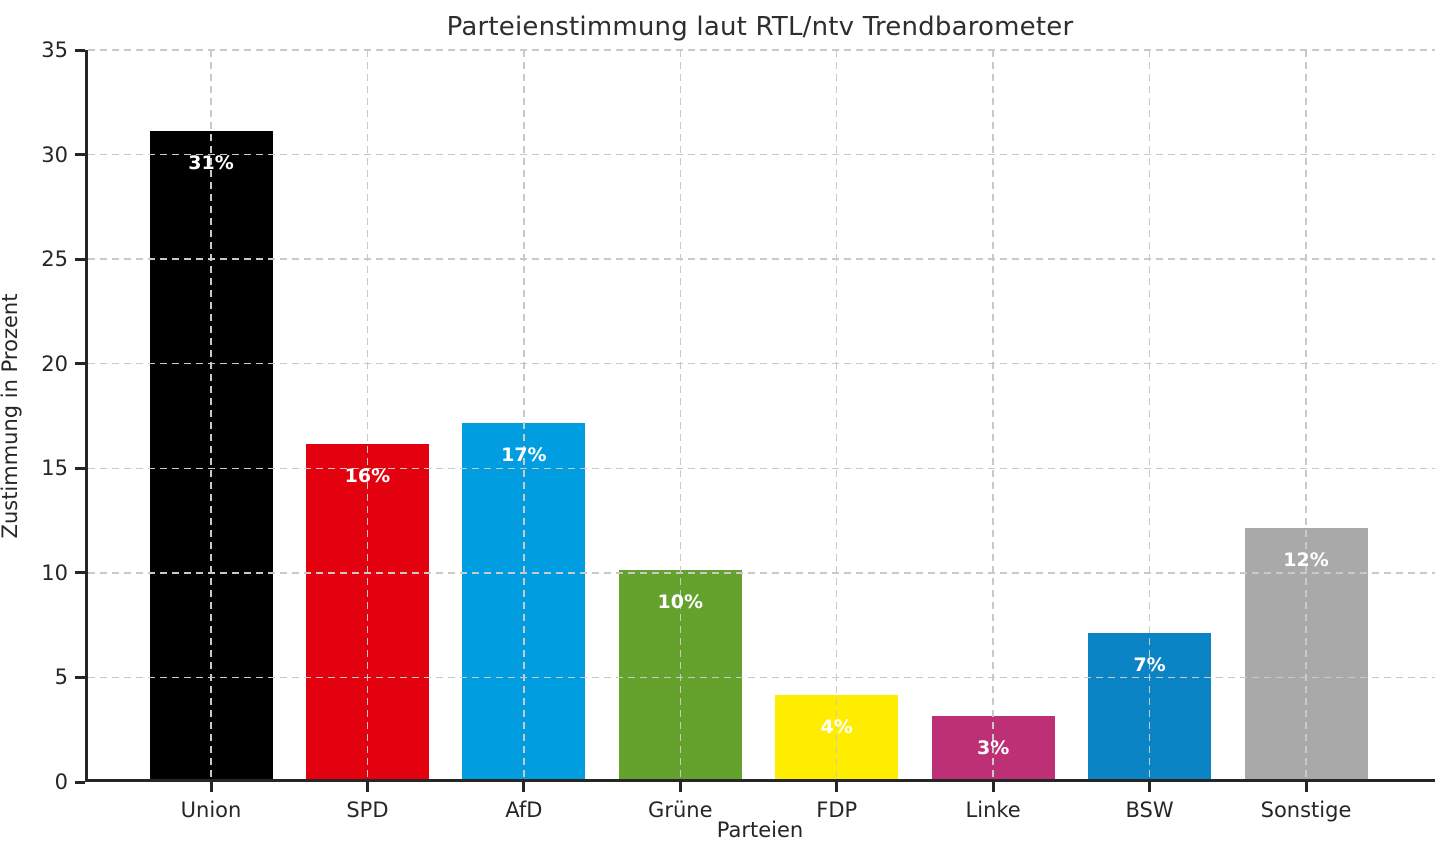  I want to click on x-tick-label: Linke, so click(993, 810).